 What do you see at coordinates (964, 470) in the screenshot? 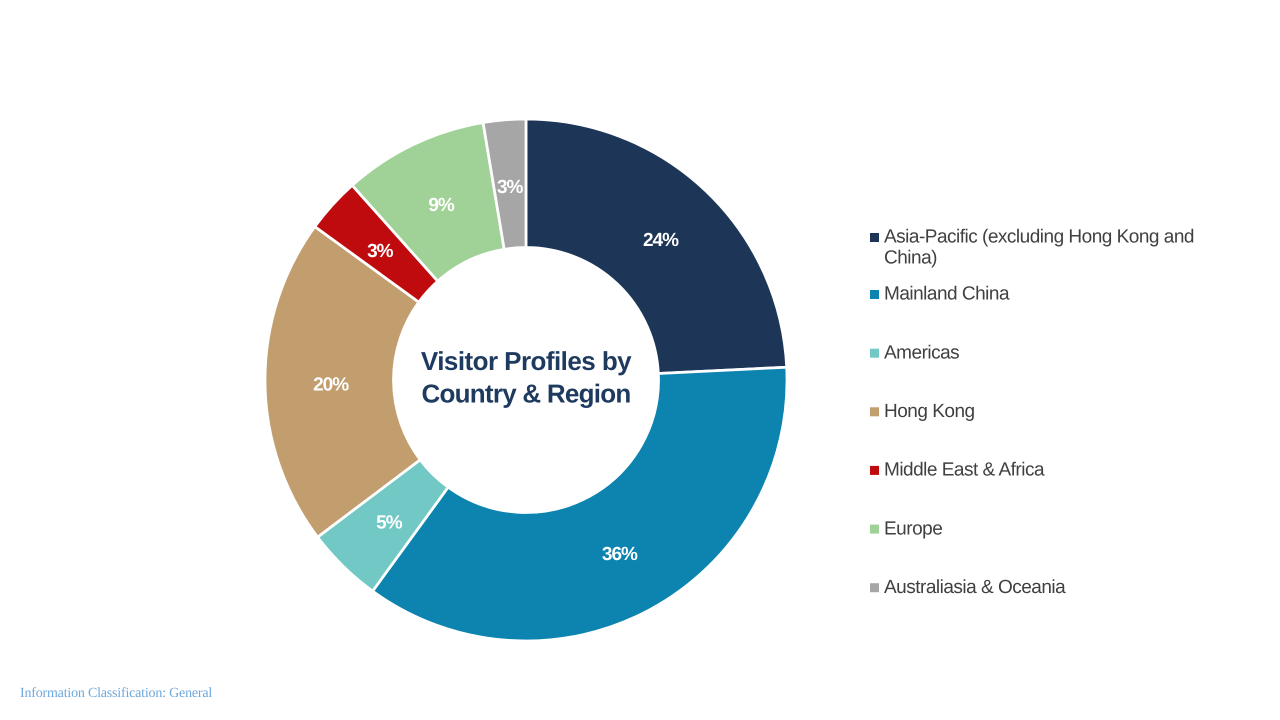
I see `svg-text: Middle East & Africa` at bounding box center [964, 470].